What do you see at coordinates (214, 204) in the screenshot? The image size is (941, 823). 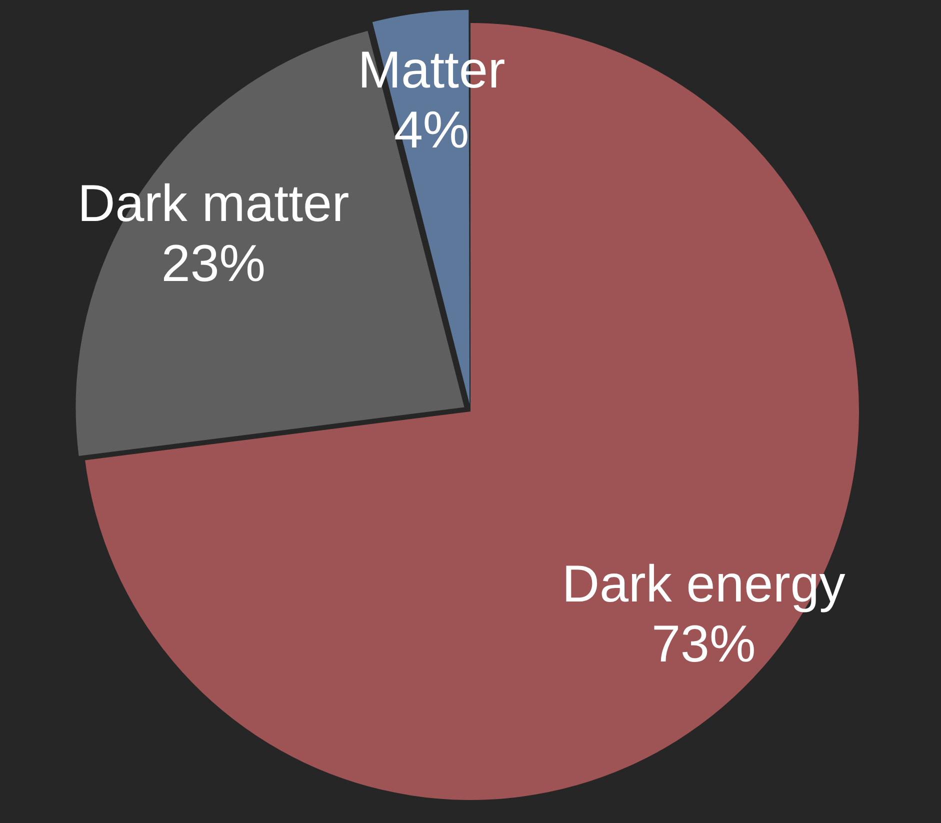 I see `slice-label: Dark matter` at bounding box center [214, 204].